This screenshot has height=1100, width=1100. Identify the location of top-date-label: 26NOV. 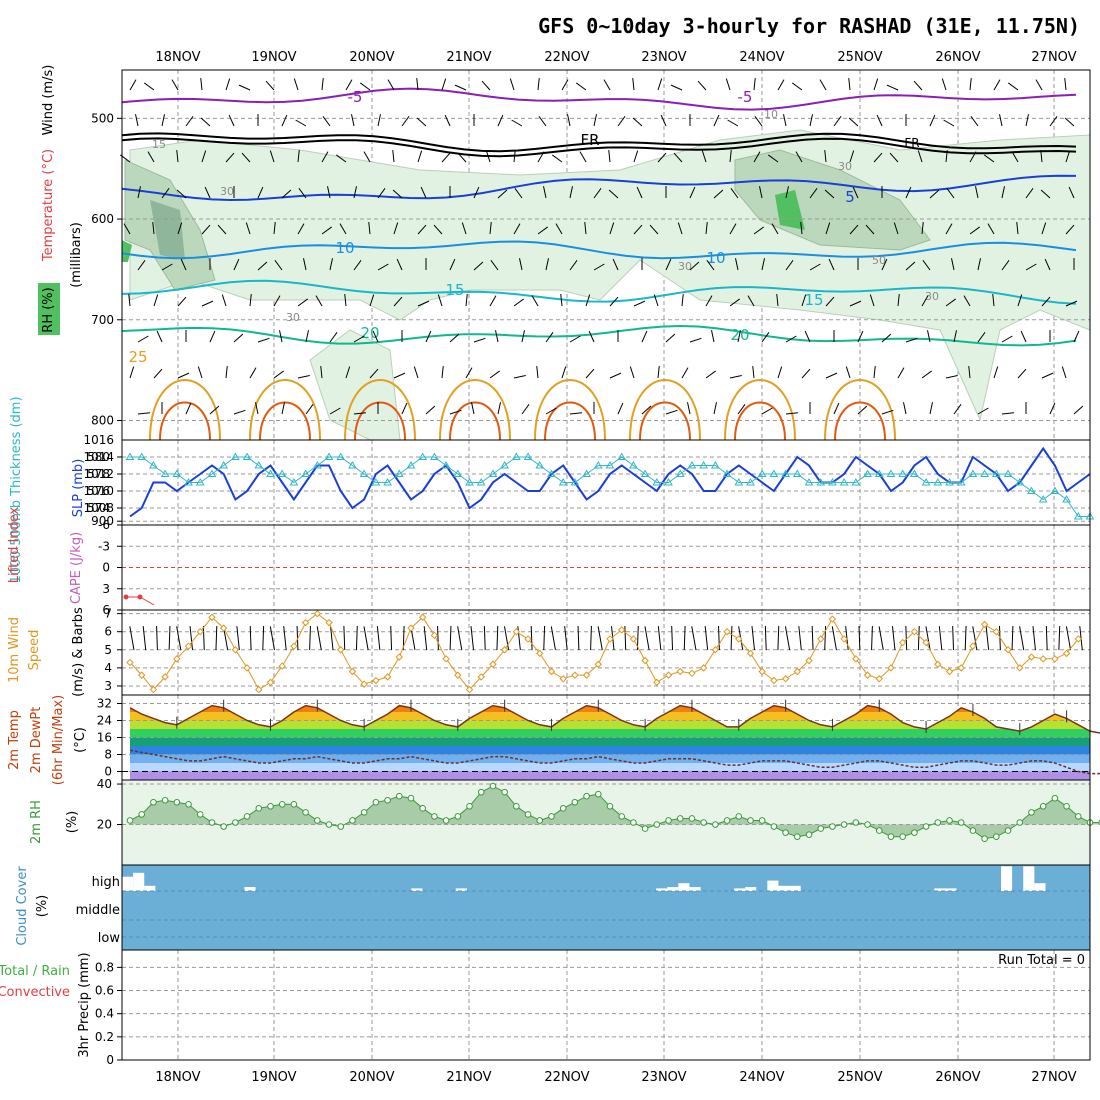
(957, 57).